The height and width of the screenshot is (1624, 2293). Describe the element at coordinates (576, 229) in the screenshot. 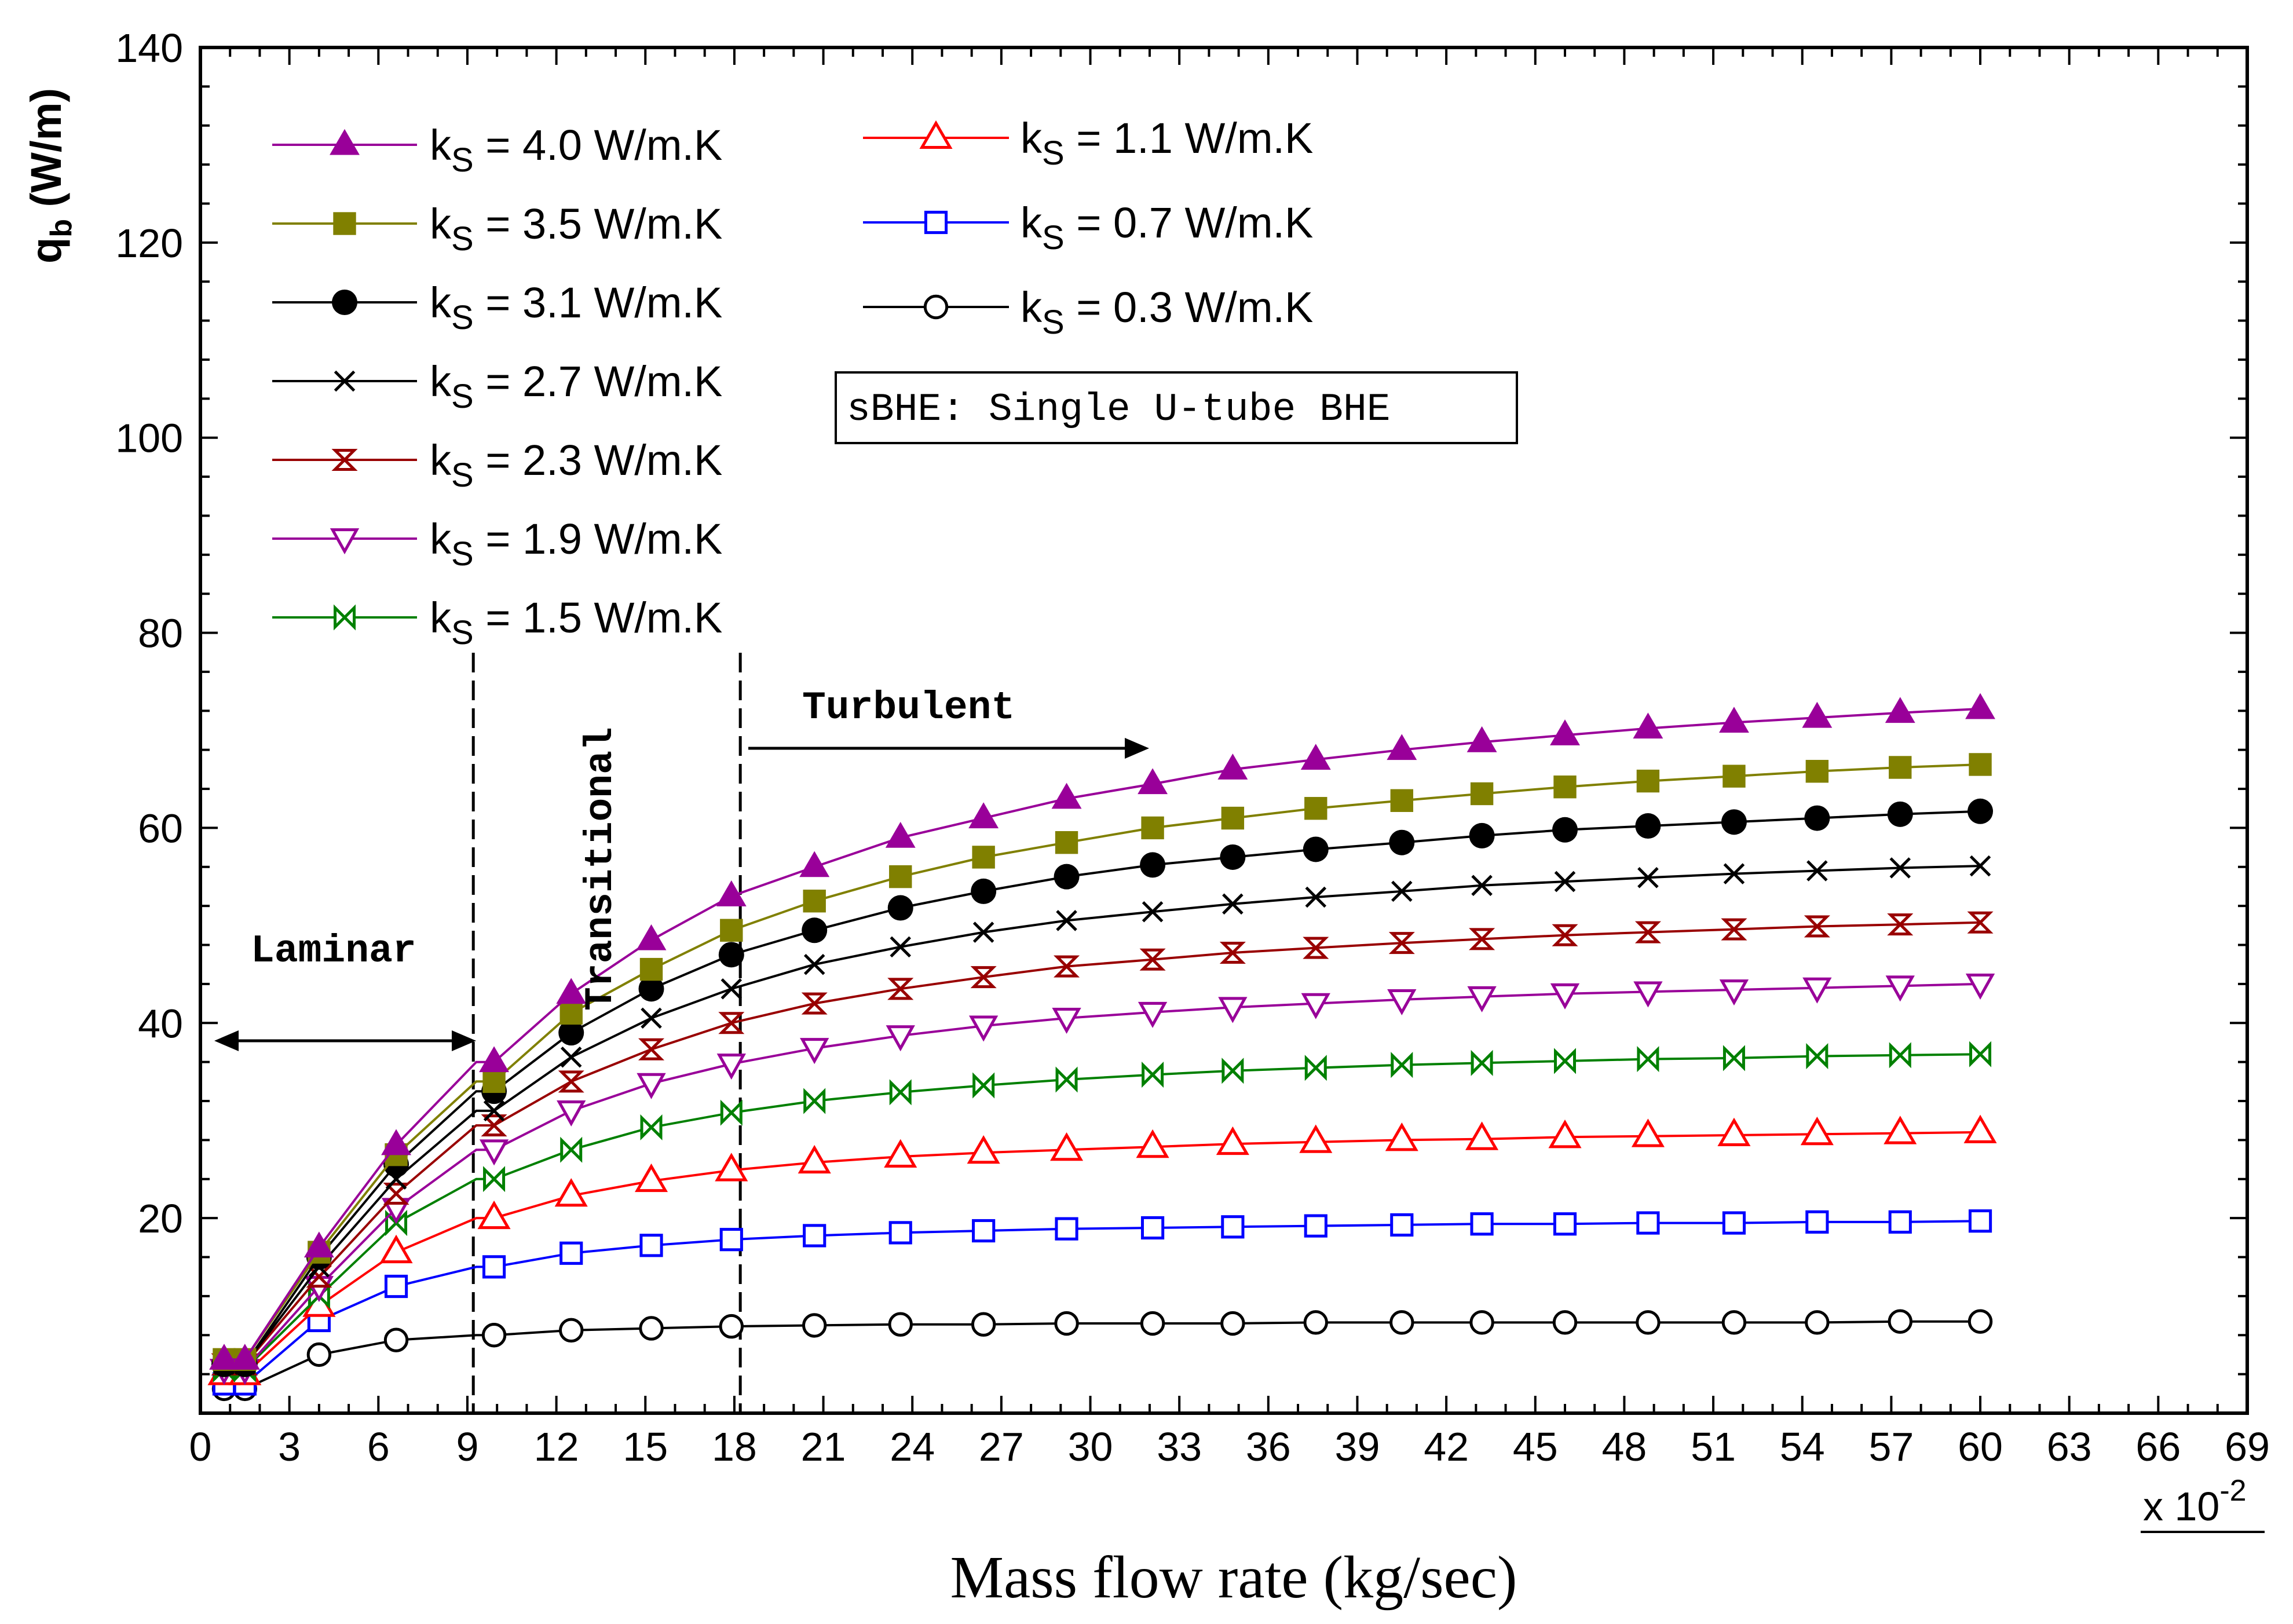

I see `legend-label: kS = 3.5 W/m.K` at that location.